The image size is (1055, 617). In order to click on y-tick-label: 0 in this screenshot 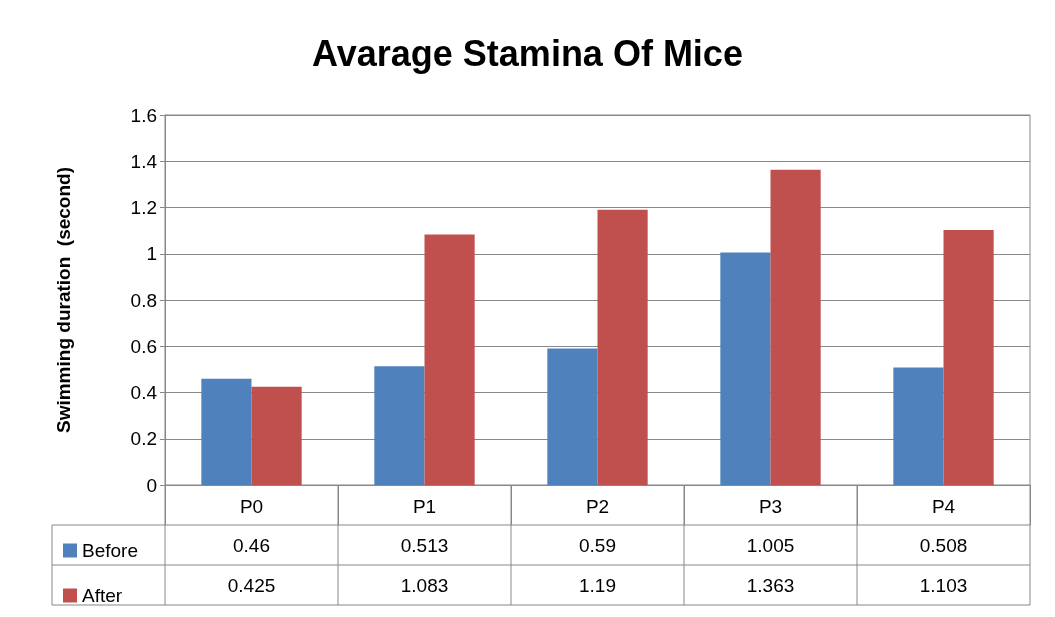, I will do `click(151, 485)`.